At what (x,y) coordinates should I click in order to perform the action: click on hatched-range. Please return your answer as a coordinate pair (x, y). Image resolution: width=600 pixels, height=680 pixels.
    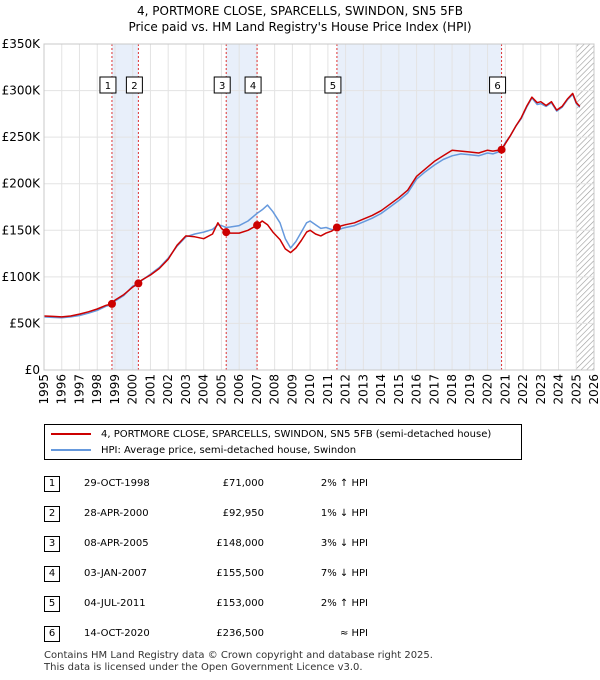
    Looking at the image, I should click on (585, 207).